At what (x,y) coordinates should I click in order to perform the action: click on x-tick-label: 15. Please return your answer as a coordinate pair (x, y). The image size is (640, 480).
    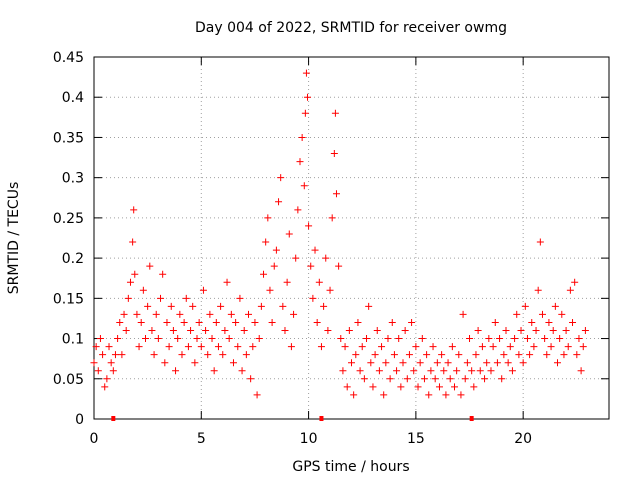
    Looking at the image, I should click on (416, 439).